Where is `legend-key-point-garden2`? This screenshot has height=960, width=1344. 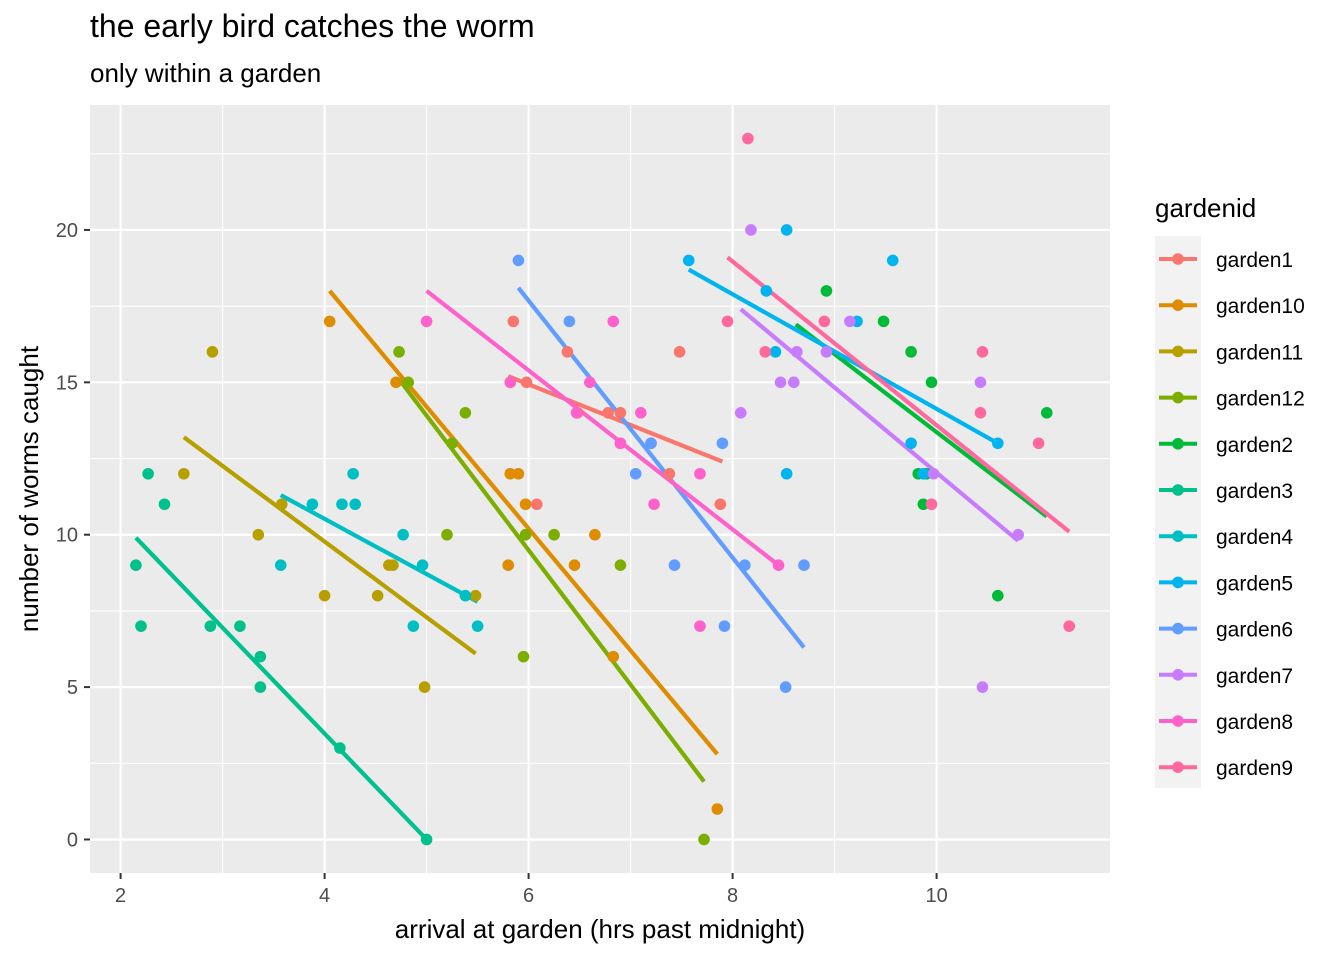 legend-key-point-garden2 is located at coordinates (1178, 444).